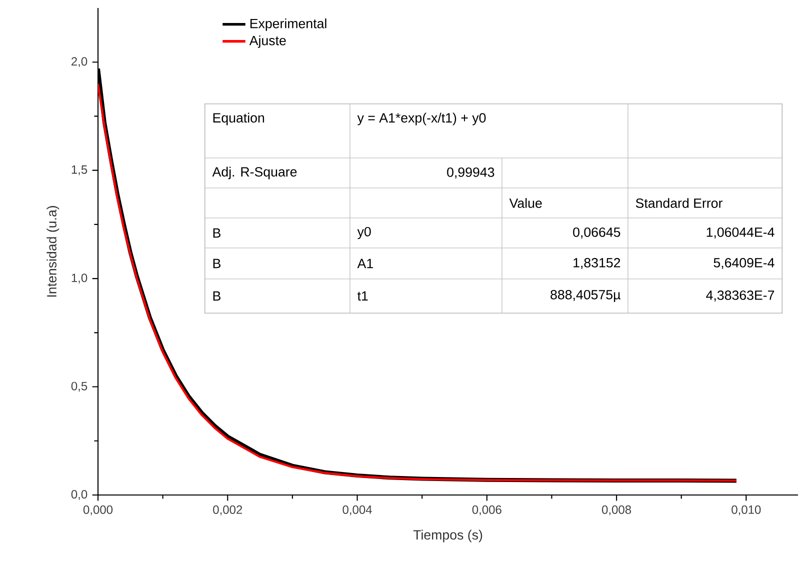 Image resolution: width=801 pixels, height=565 pixels. I want to click on annotation: 4,38363E-7, so click(740, 296).